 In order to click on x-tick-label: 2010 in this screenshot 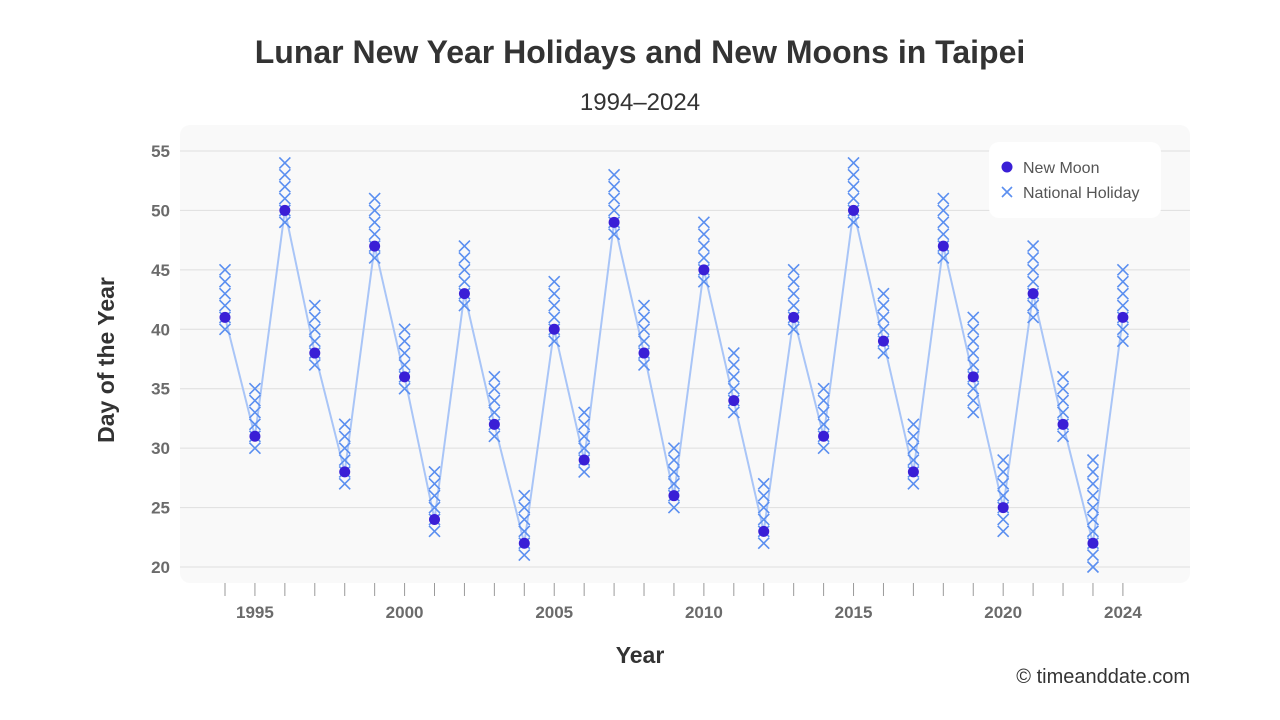, I will do `click(704, 612)`.